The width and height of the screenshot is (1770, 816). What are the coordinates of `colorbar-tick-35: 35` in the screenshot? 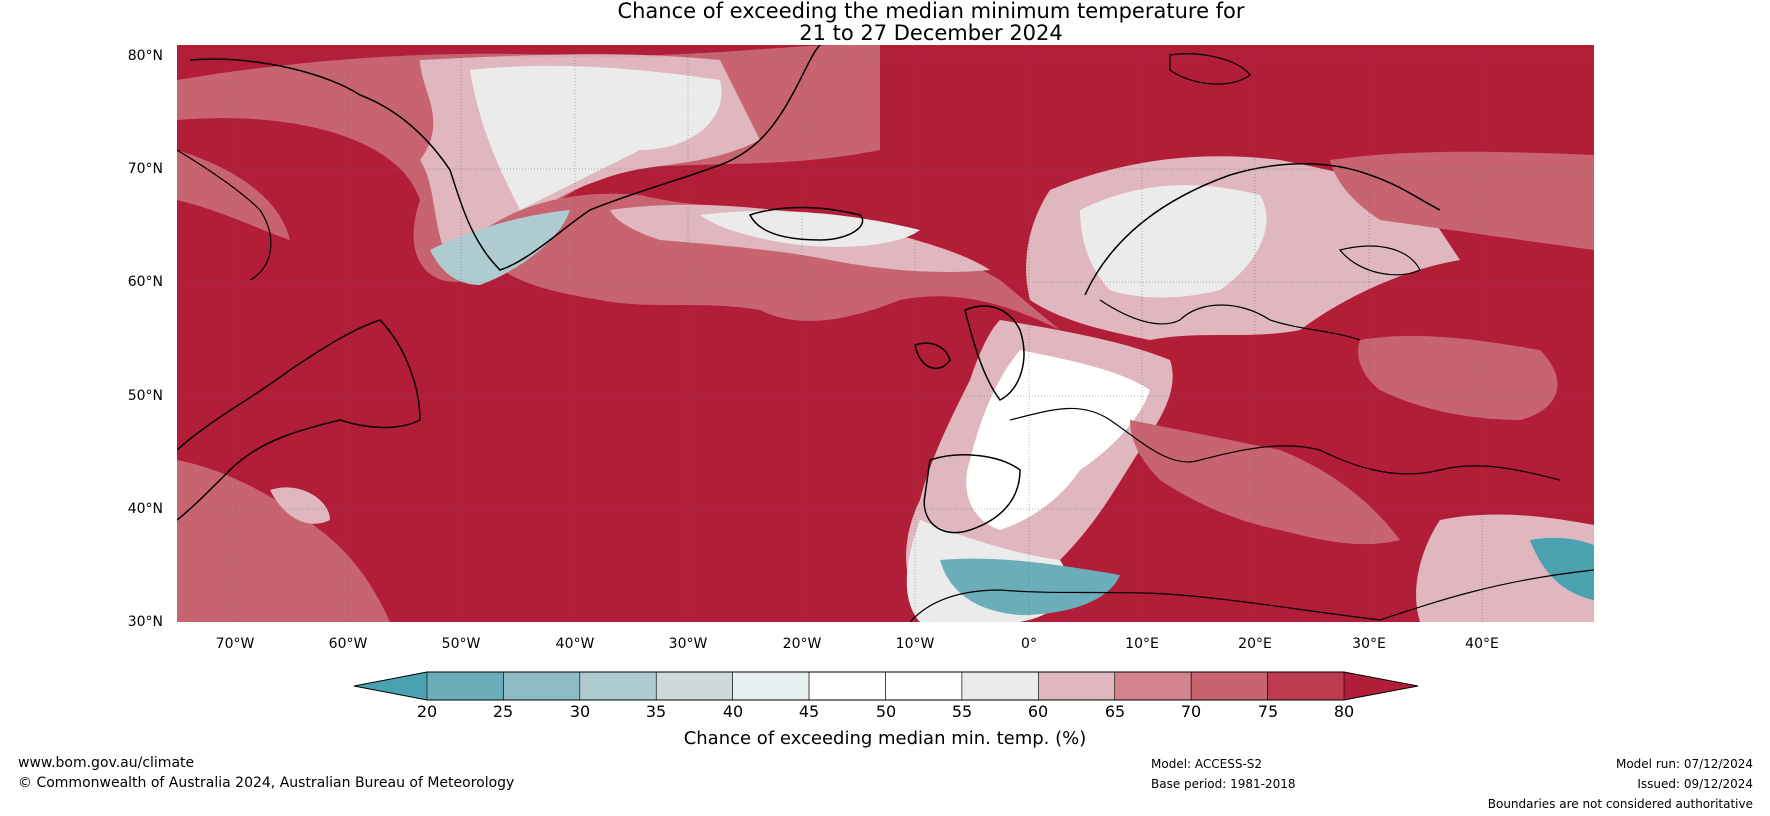 It's located at (656, 711).